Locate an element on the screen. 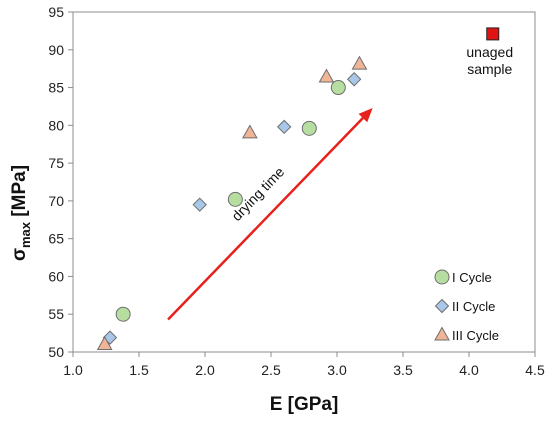  arrow-head is located at coordinates (365, 115).